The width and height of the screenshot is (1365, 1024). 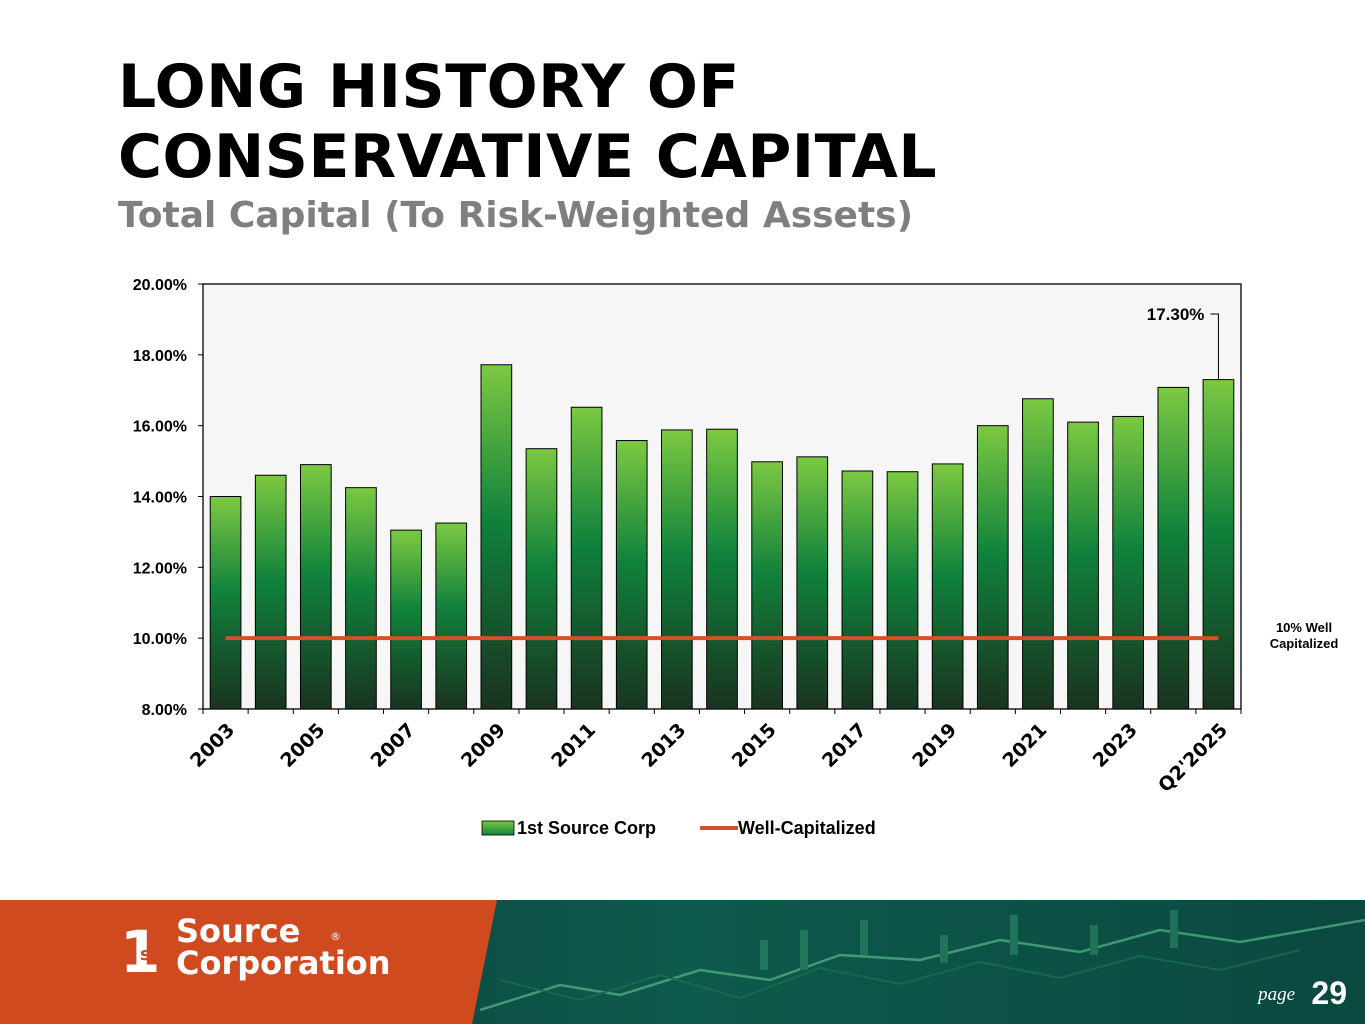 I want to click on y-tick-label: 10.00%, so click(x=160, y=639).